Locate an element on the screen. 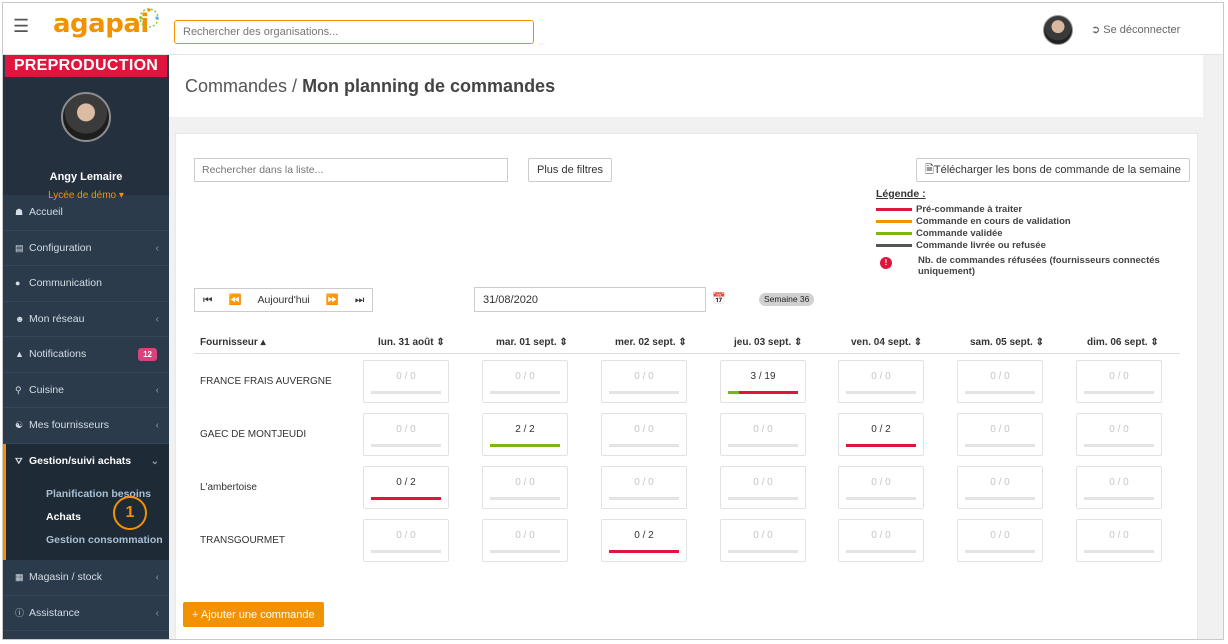 This screenshot has width=1228, height=644. breadcrumb: Commandes / is located at coordinates (241, 86).